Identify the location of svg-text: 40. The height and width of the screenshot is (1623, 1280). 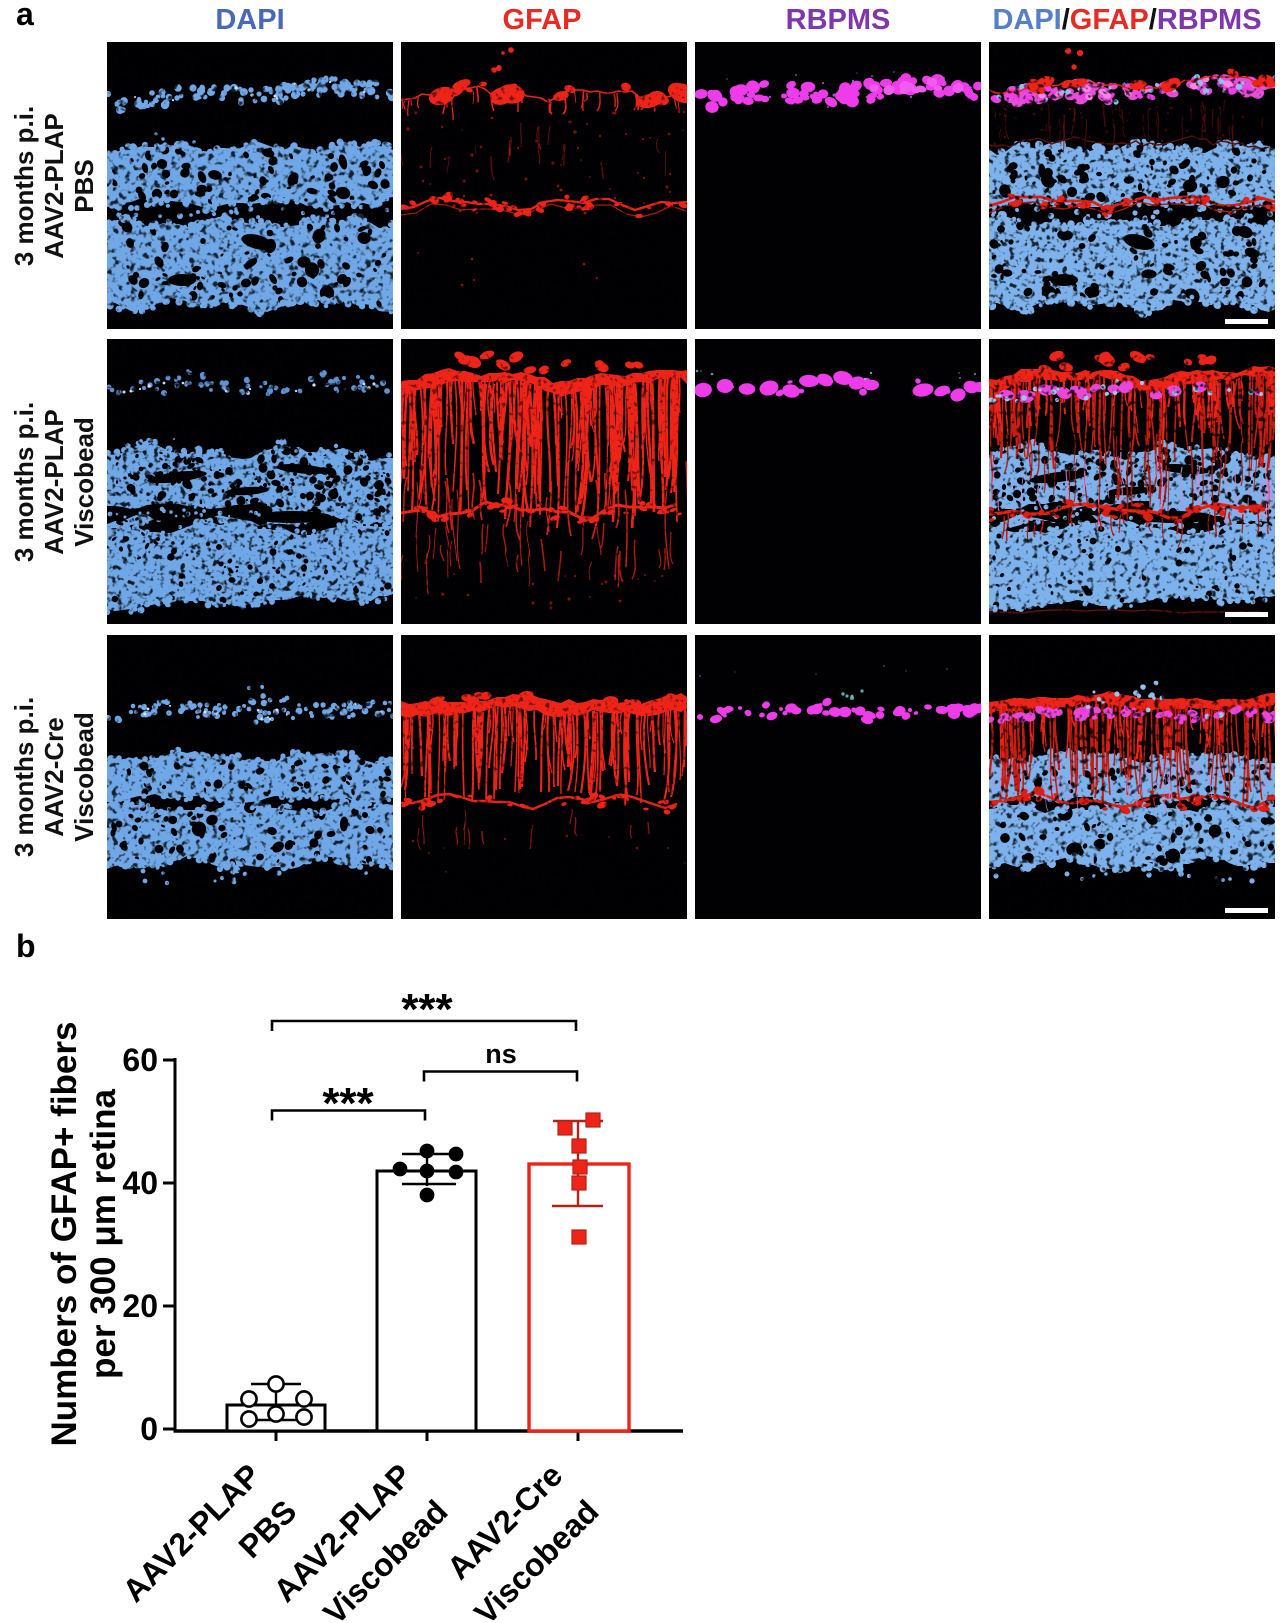
(140, 1183).